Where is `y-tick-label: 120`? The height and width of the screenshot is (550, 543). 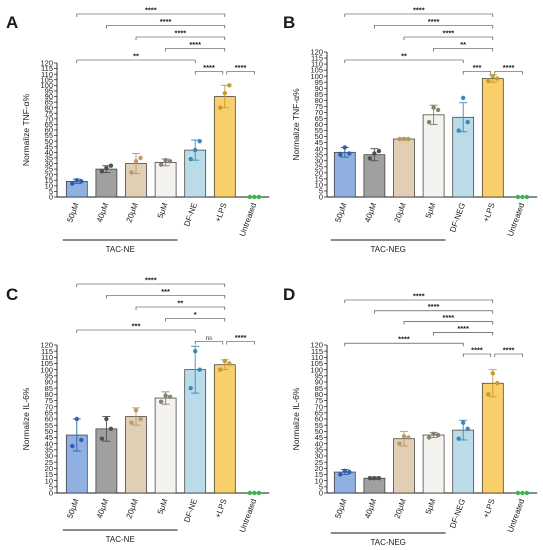
y-tick-label: 120 is located at coordinates (46, 63).